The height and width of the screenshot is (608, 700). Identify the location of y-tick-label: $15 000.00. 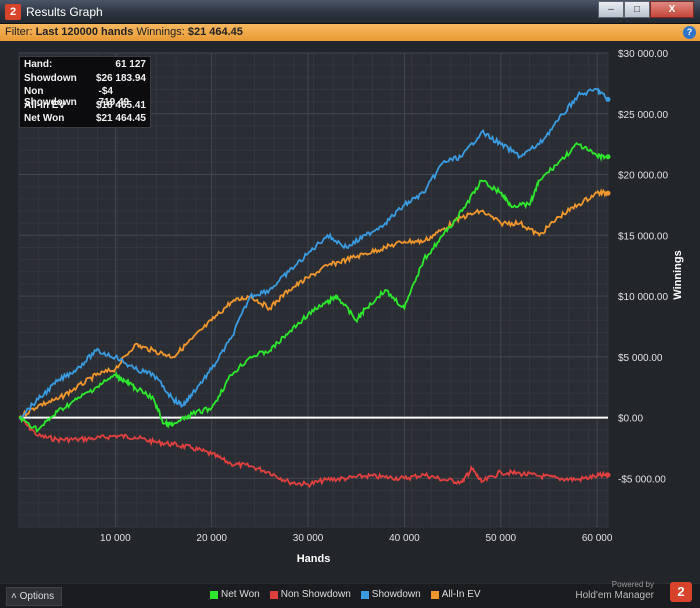
(643, 236).